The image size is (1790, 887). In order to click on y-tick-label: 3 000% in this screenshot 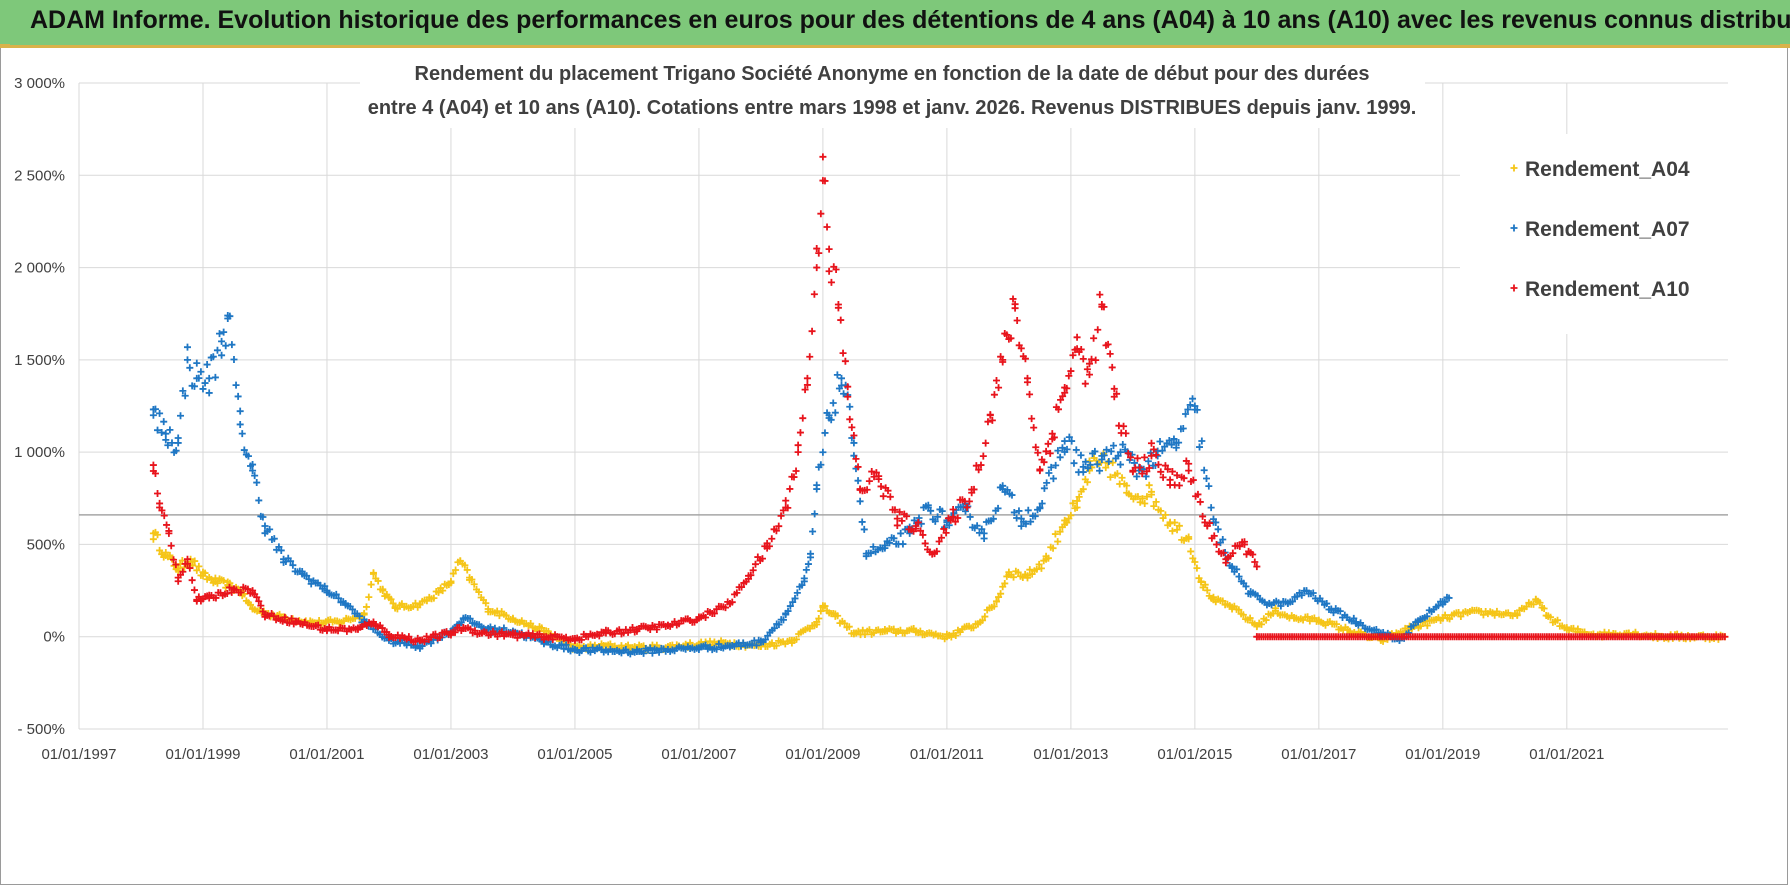, I will do `click(39, 83)`.